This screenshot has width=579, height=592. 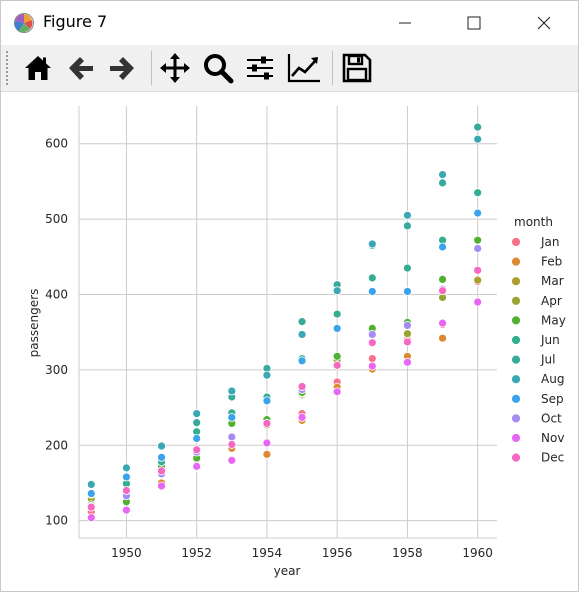 I want to click on legend-label-mar: Mar, so click(x=552, y=281).